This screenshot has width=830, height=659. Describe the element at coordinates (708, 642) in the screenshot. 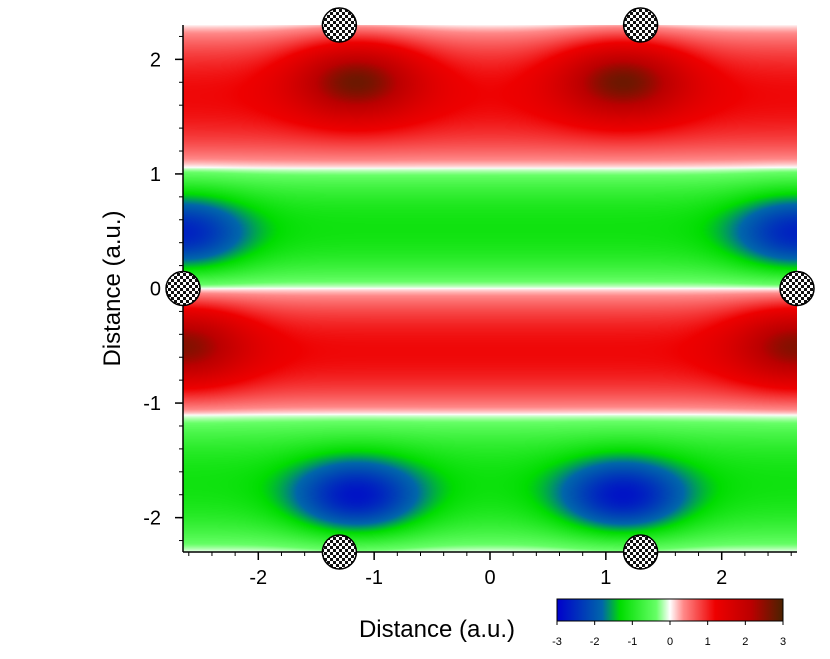

I see `colorbar-tick-label: 1` at that location.